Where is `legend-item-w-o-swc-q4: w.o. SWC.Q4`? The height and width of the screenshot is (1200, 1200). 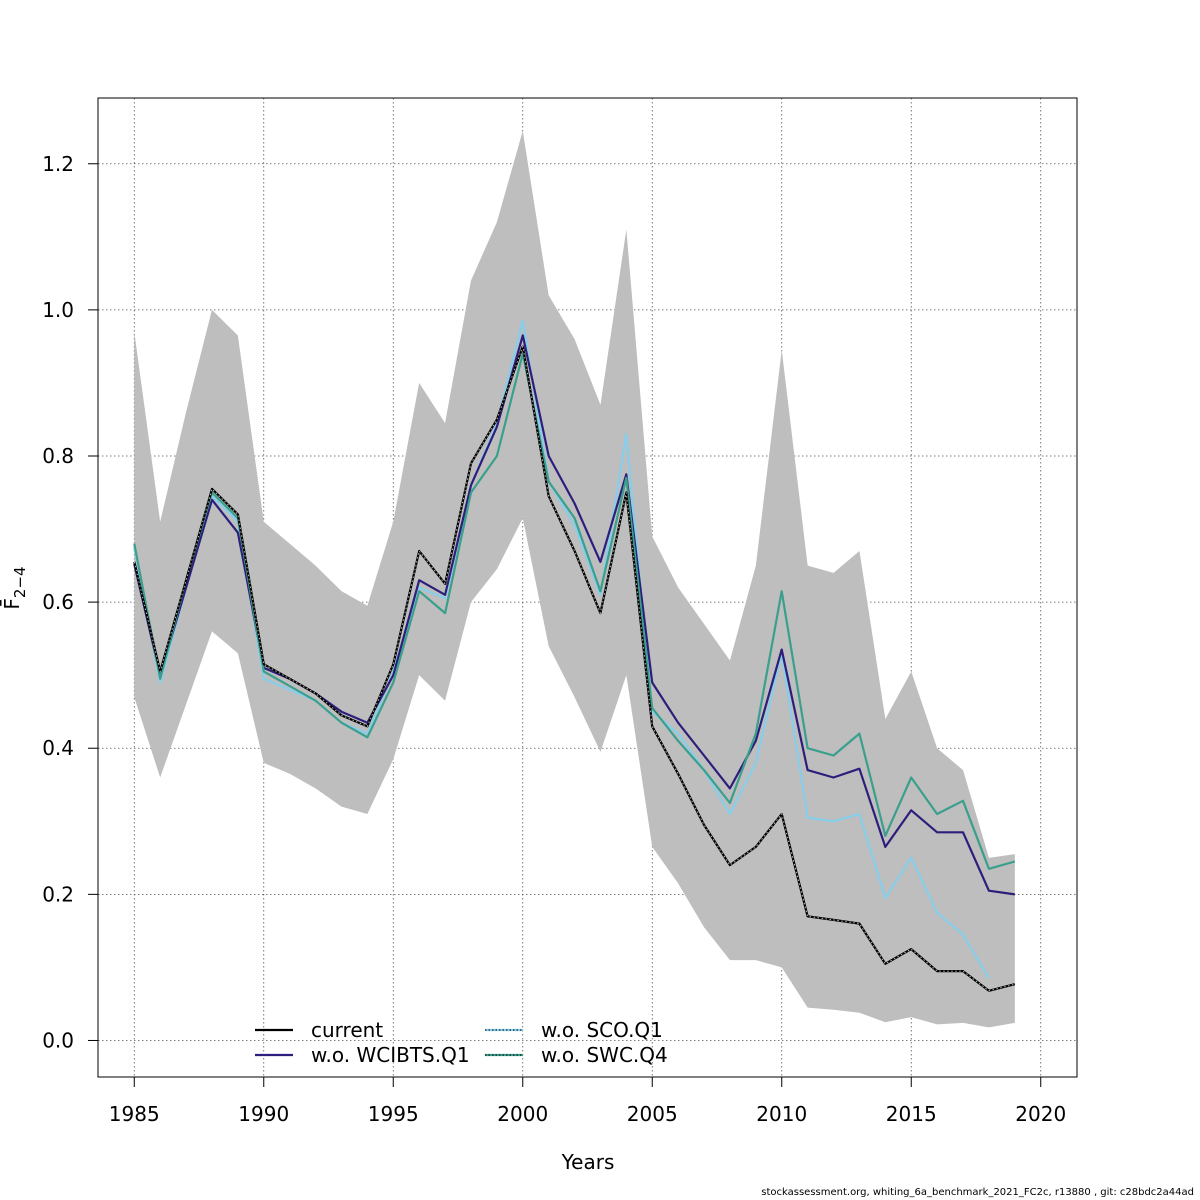 legend-item-w-o-swc-q4: w.o. SWC.Q4 is located at coordinates (576, 1055).